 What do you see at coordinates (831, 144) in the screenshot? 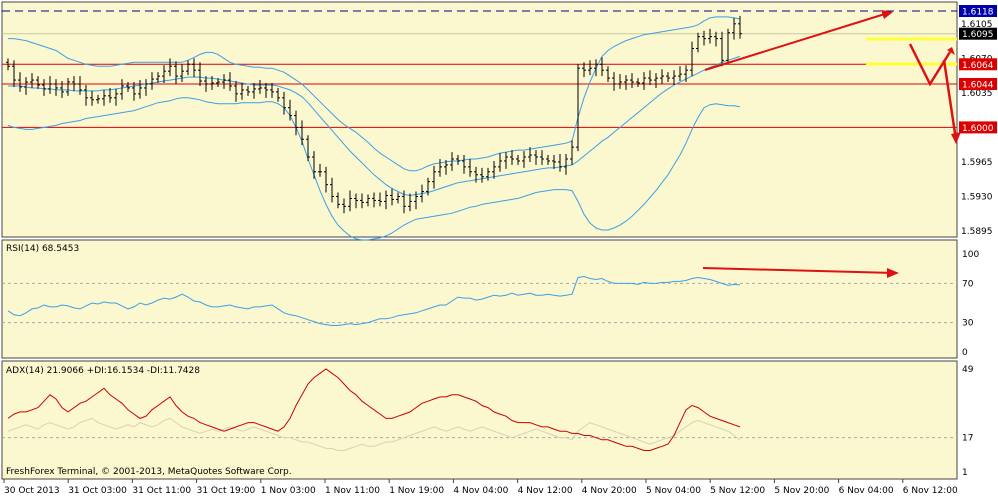
I see `annotations-layer` at bounding box center [831, 144].